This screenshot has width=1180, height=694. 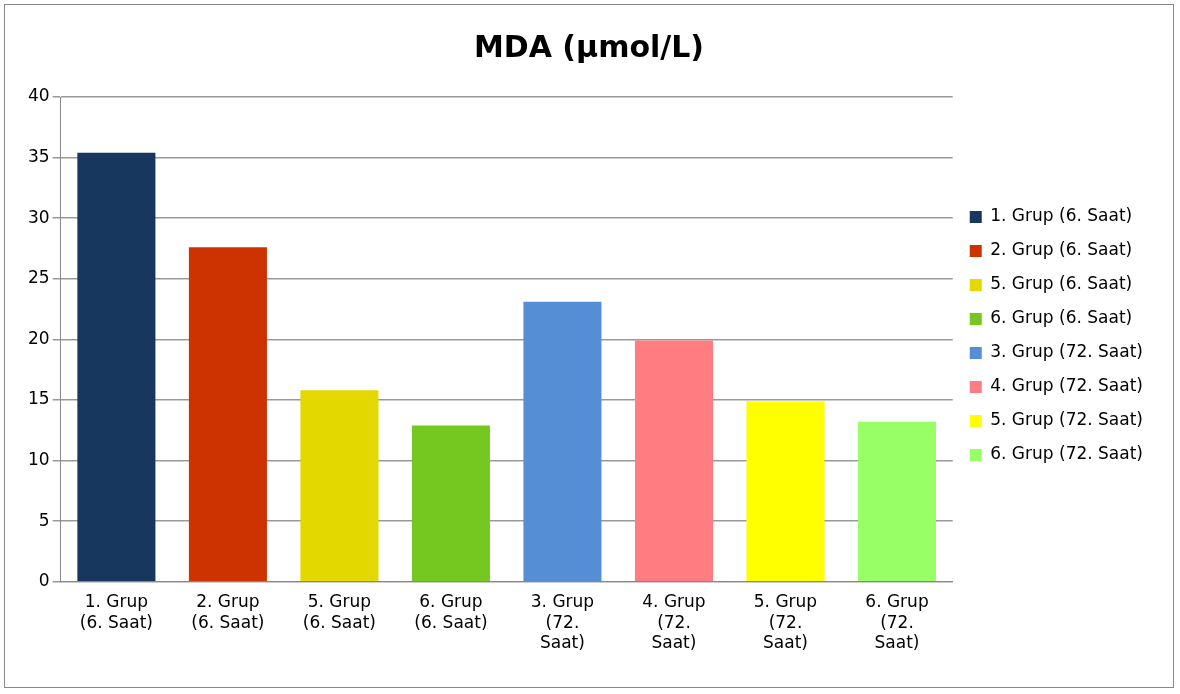 I want to click on y-tick-label: 30, so click(x=38, y=216).